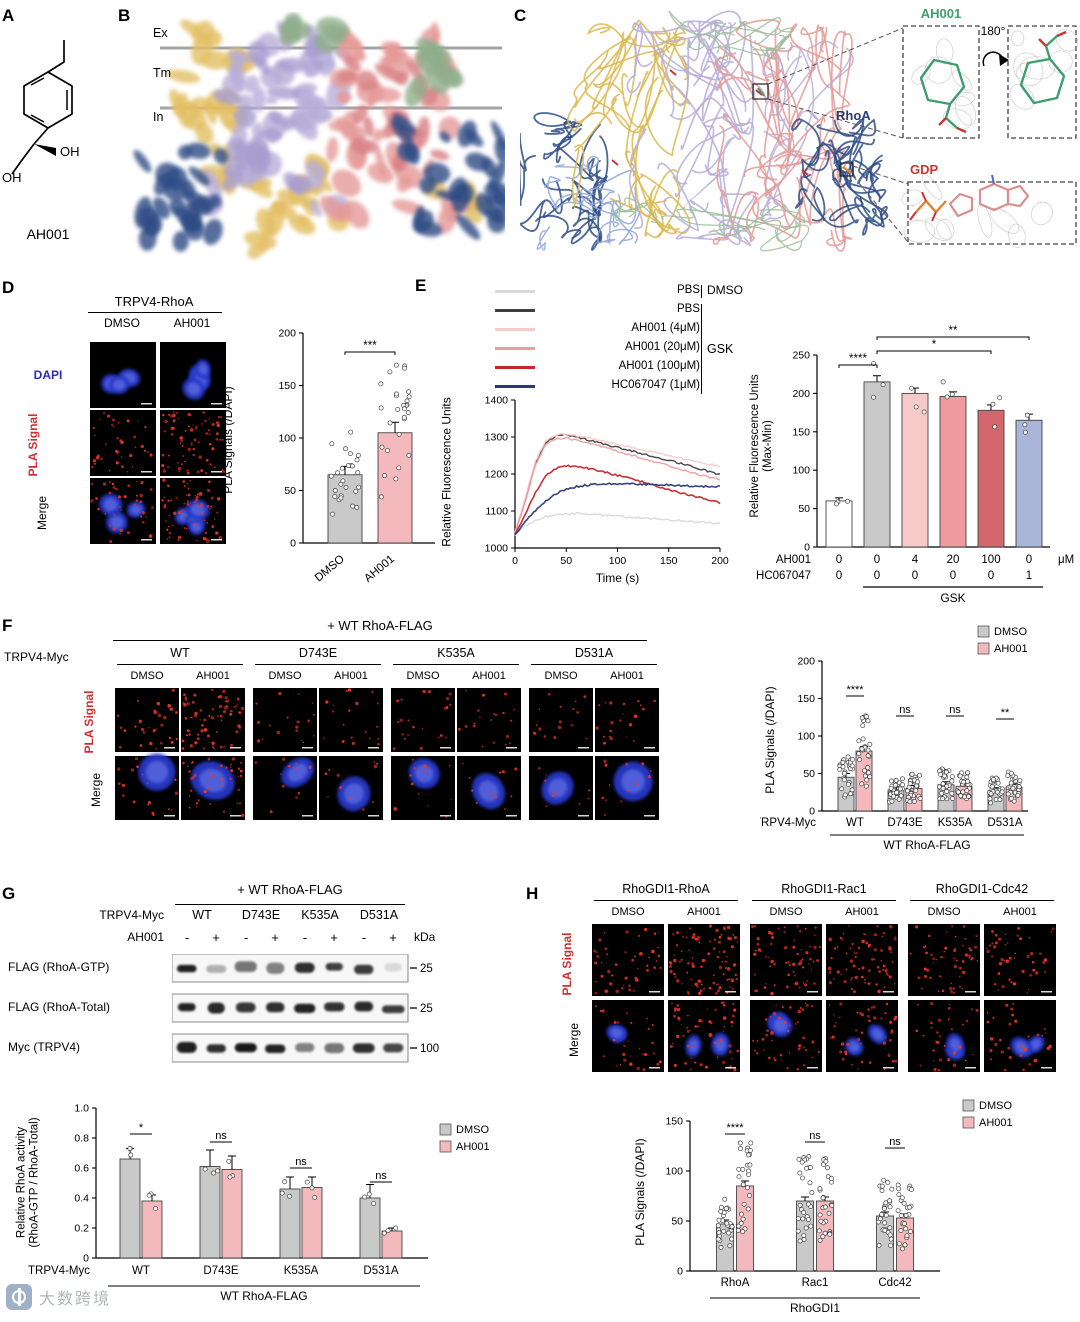  What do you see at coordinates (815, 1308) in the screenshot?
I see `svg-text: RhoGDI1` at bounding box center [815, 1308].